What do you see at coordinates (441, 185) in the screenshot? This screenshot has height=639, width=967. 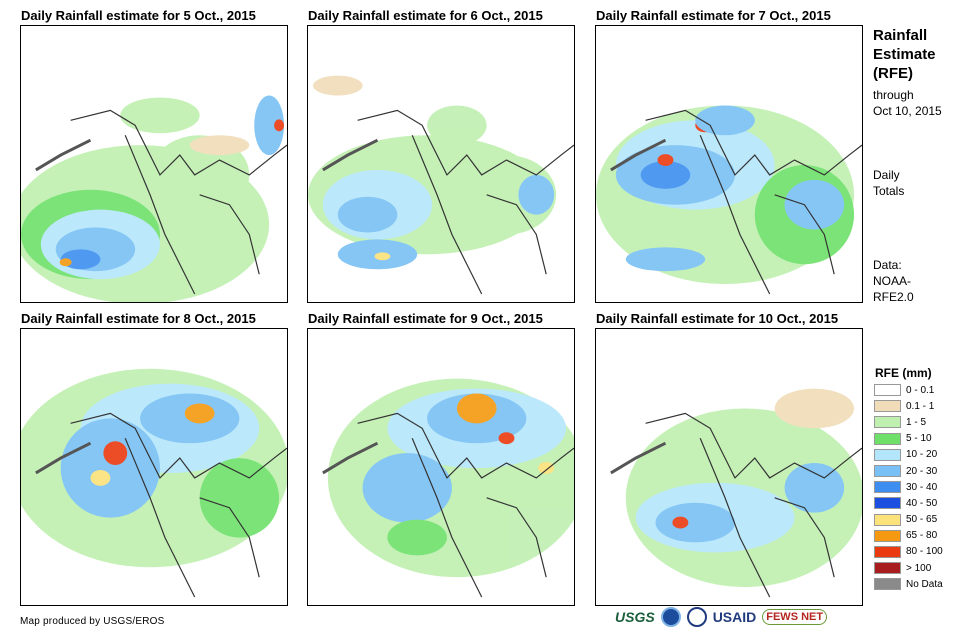 I see `rainfall-map-6oct` at bounding box center [441, 185].